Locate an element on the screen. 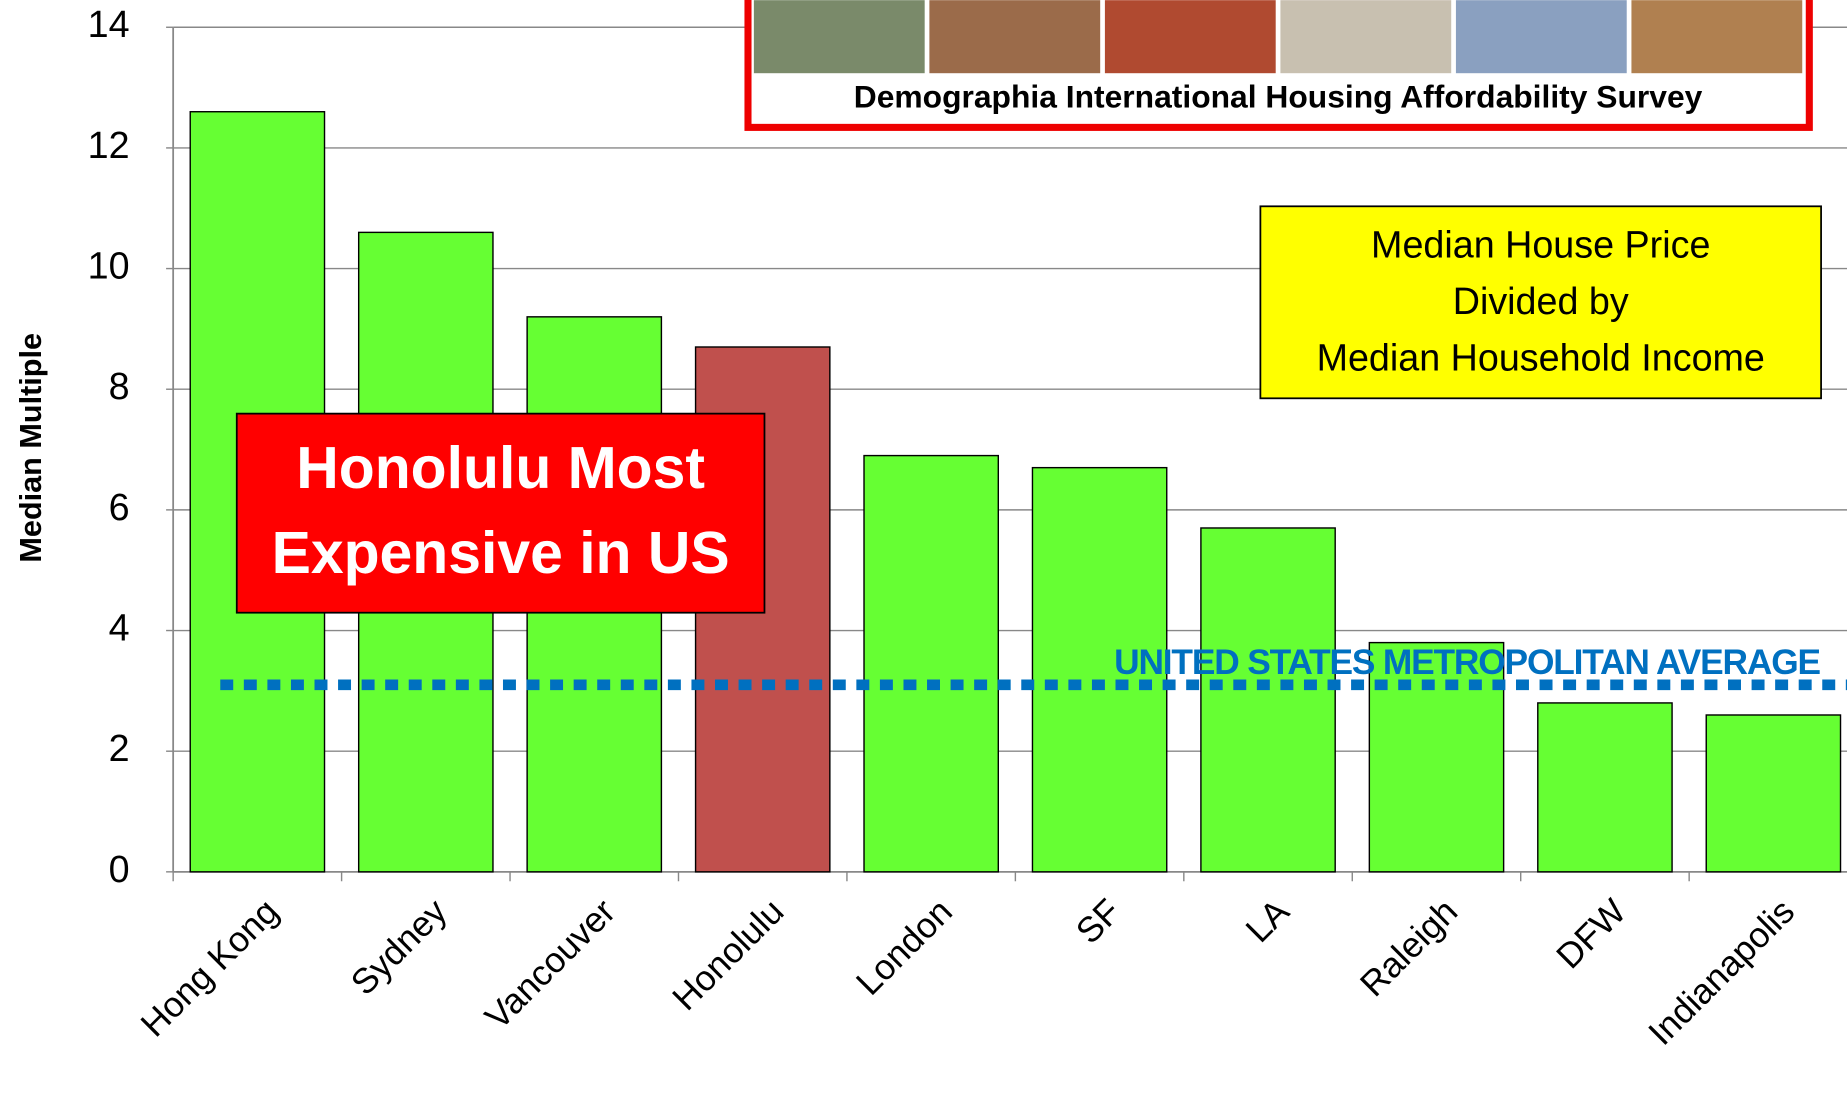 Image resolution: width=1847 pixels, height=1097 pixels. definition-text: Divided by is located at coordinates (1541, 301).